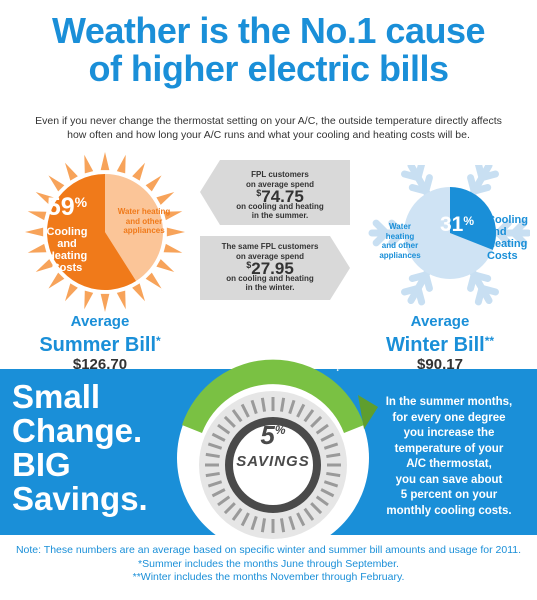 Image resolution: width=537 pixels, height=600 pixels. What do you see at coordinates (440, 364) in the screenshot?
I see `winter-bill-amount: $90.17` at bounding box center [440, 364].